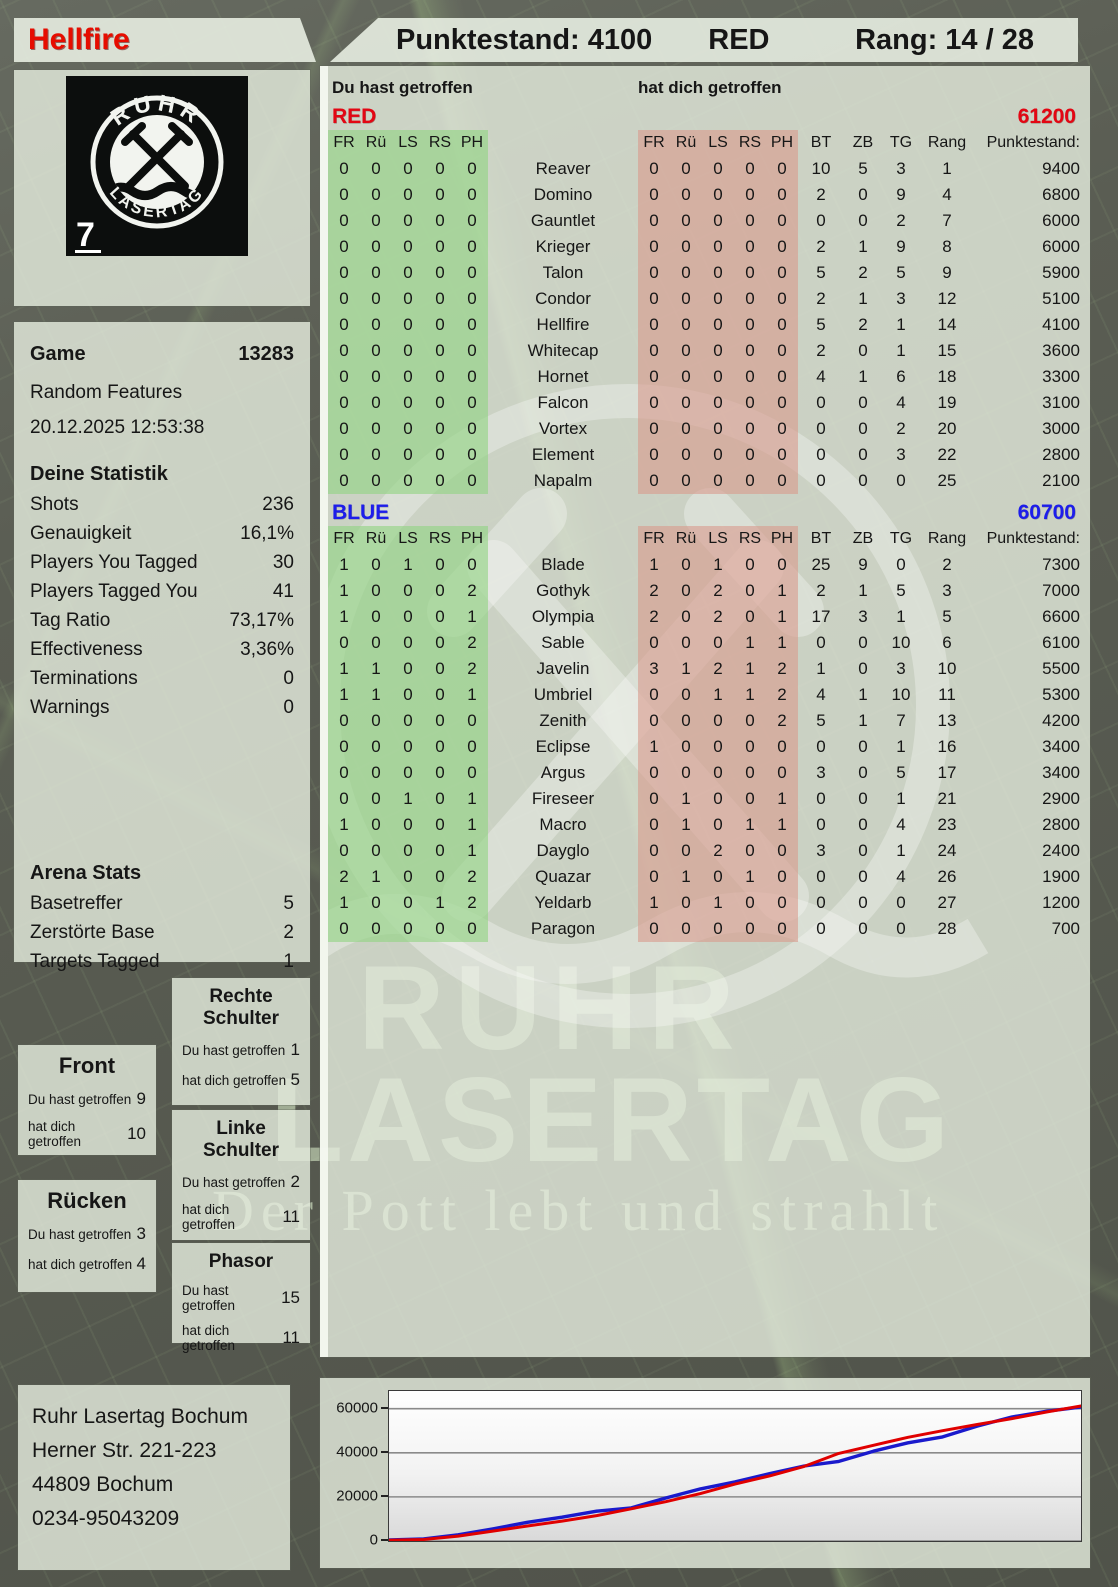  I want to click on score-cell: 9400, so click(1061, 168).